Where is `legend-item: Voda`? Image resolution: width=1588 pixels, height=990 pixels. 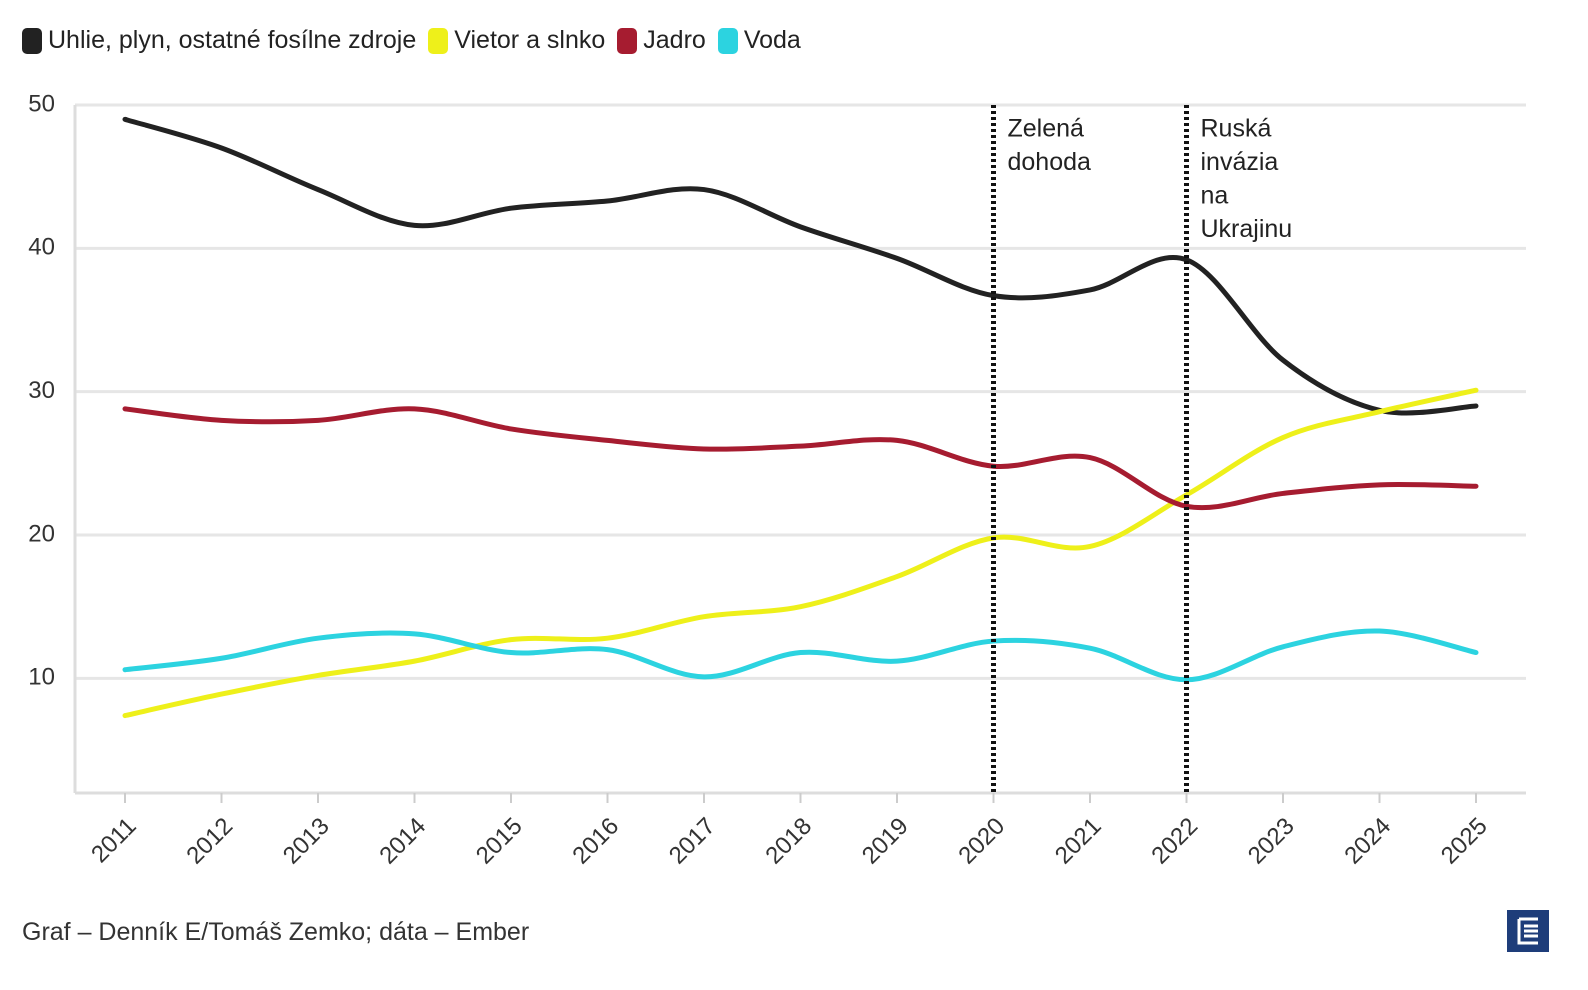
legend-item: Voda is located at coordinates (759, 40).